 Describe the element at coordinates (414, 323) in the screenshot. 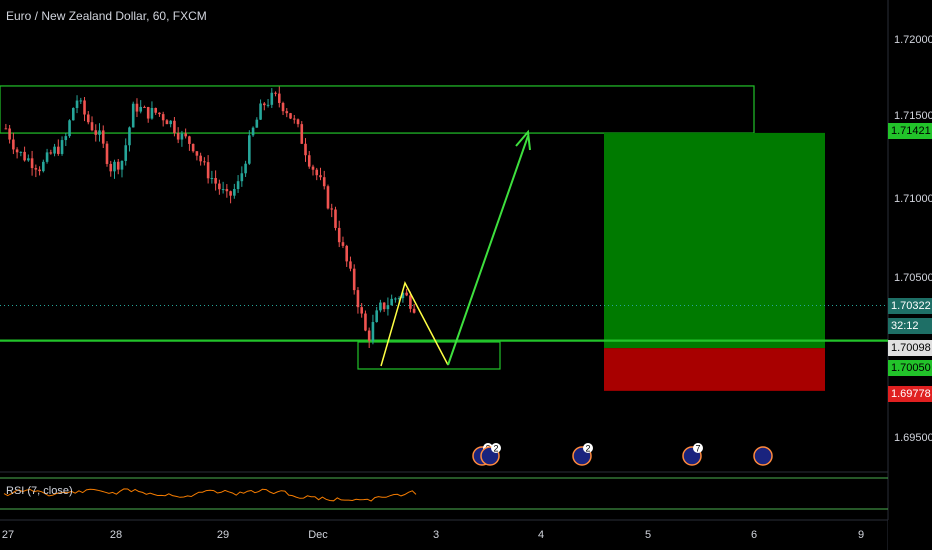

I see `pattern-line` at that location.